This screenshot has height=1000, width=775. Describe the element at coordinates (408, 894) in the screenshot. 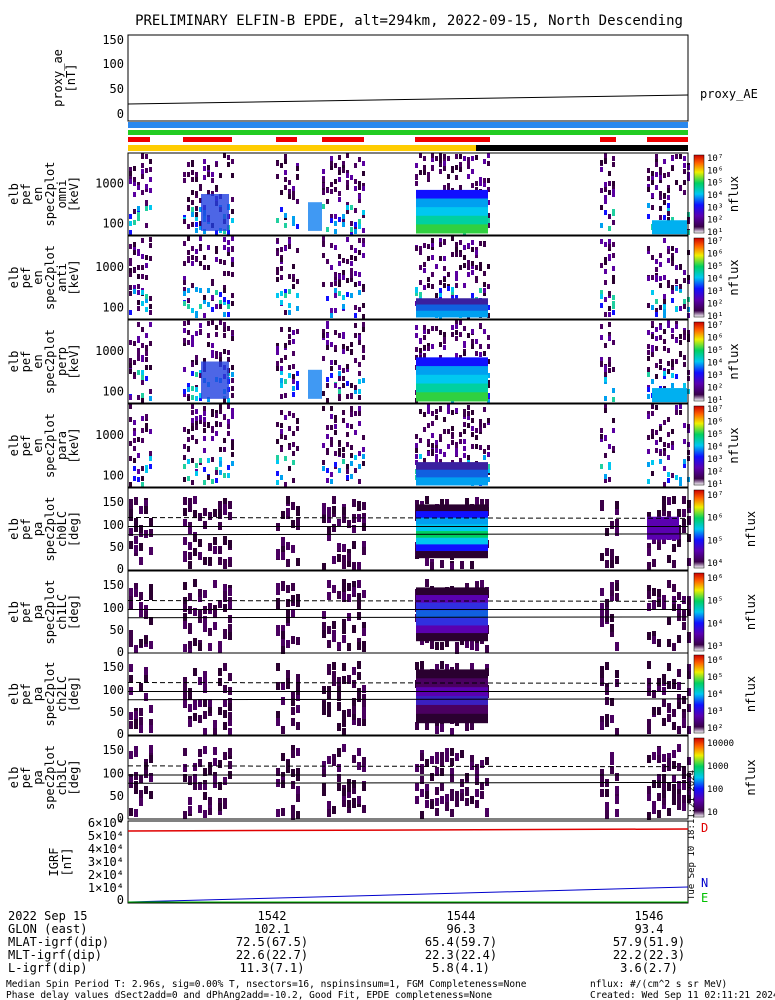

I see `igrf-n-line` at that location.